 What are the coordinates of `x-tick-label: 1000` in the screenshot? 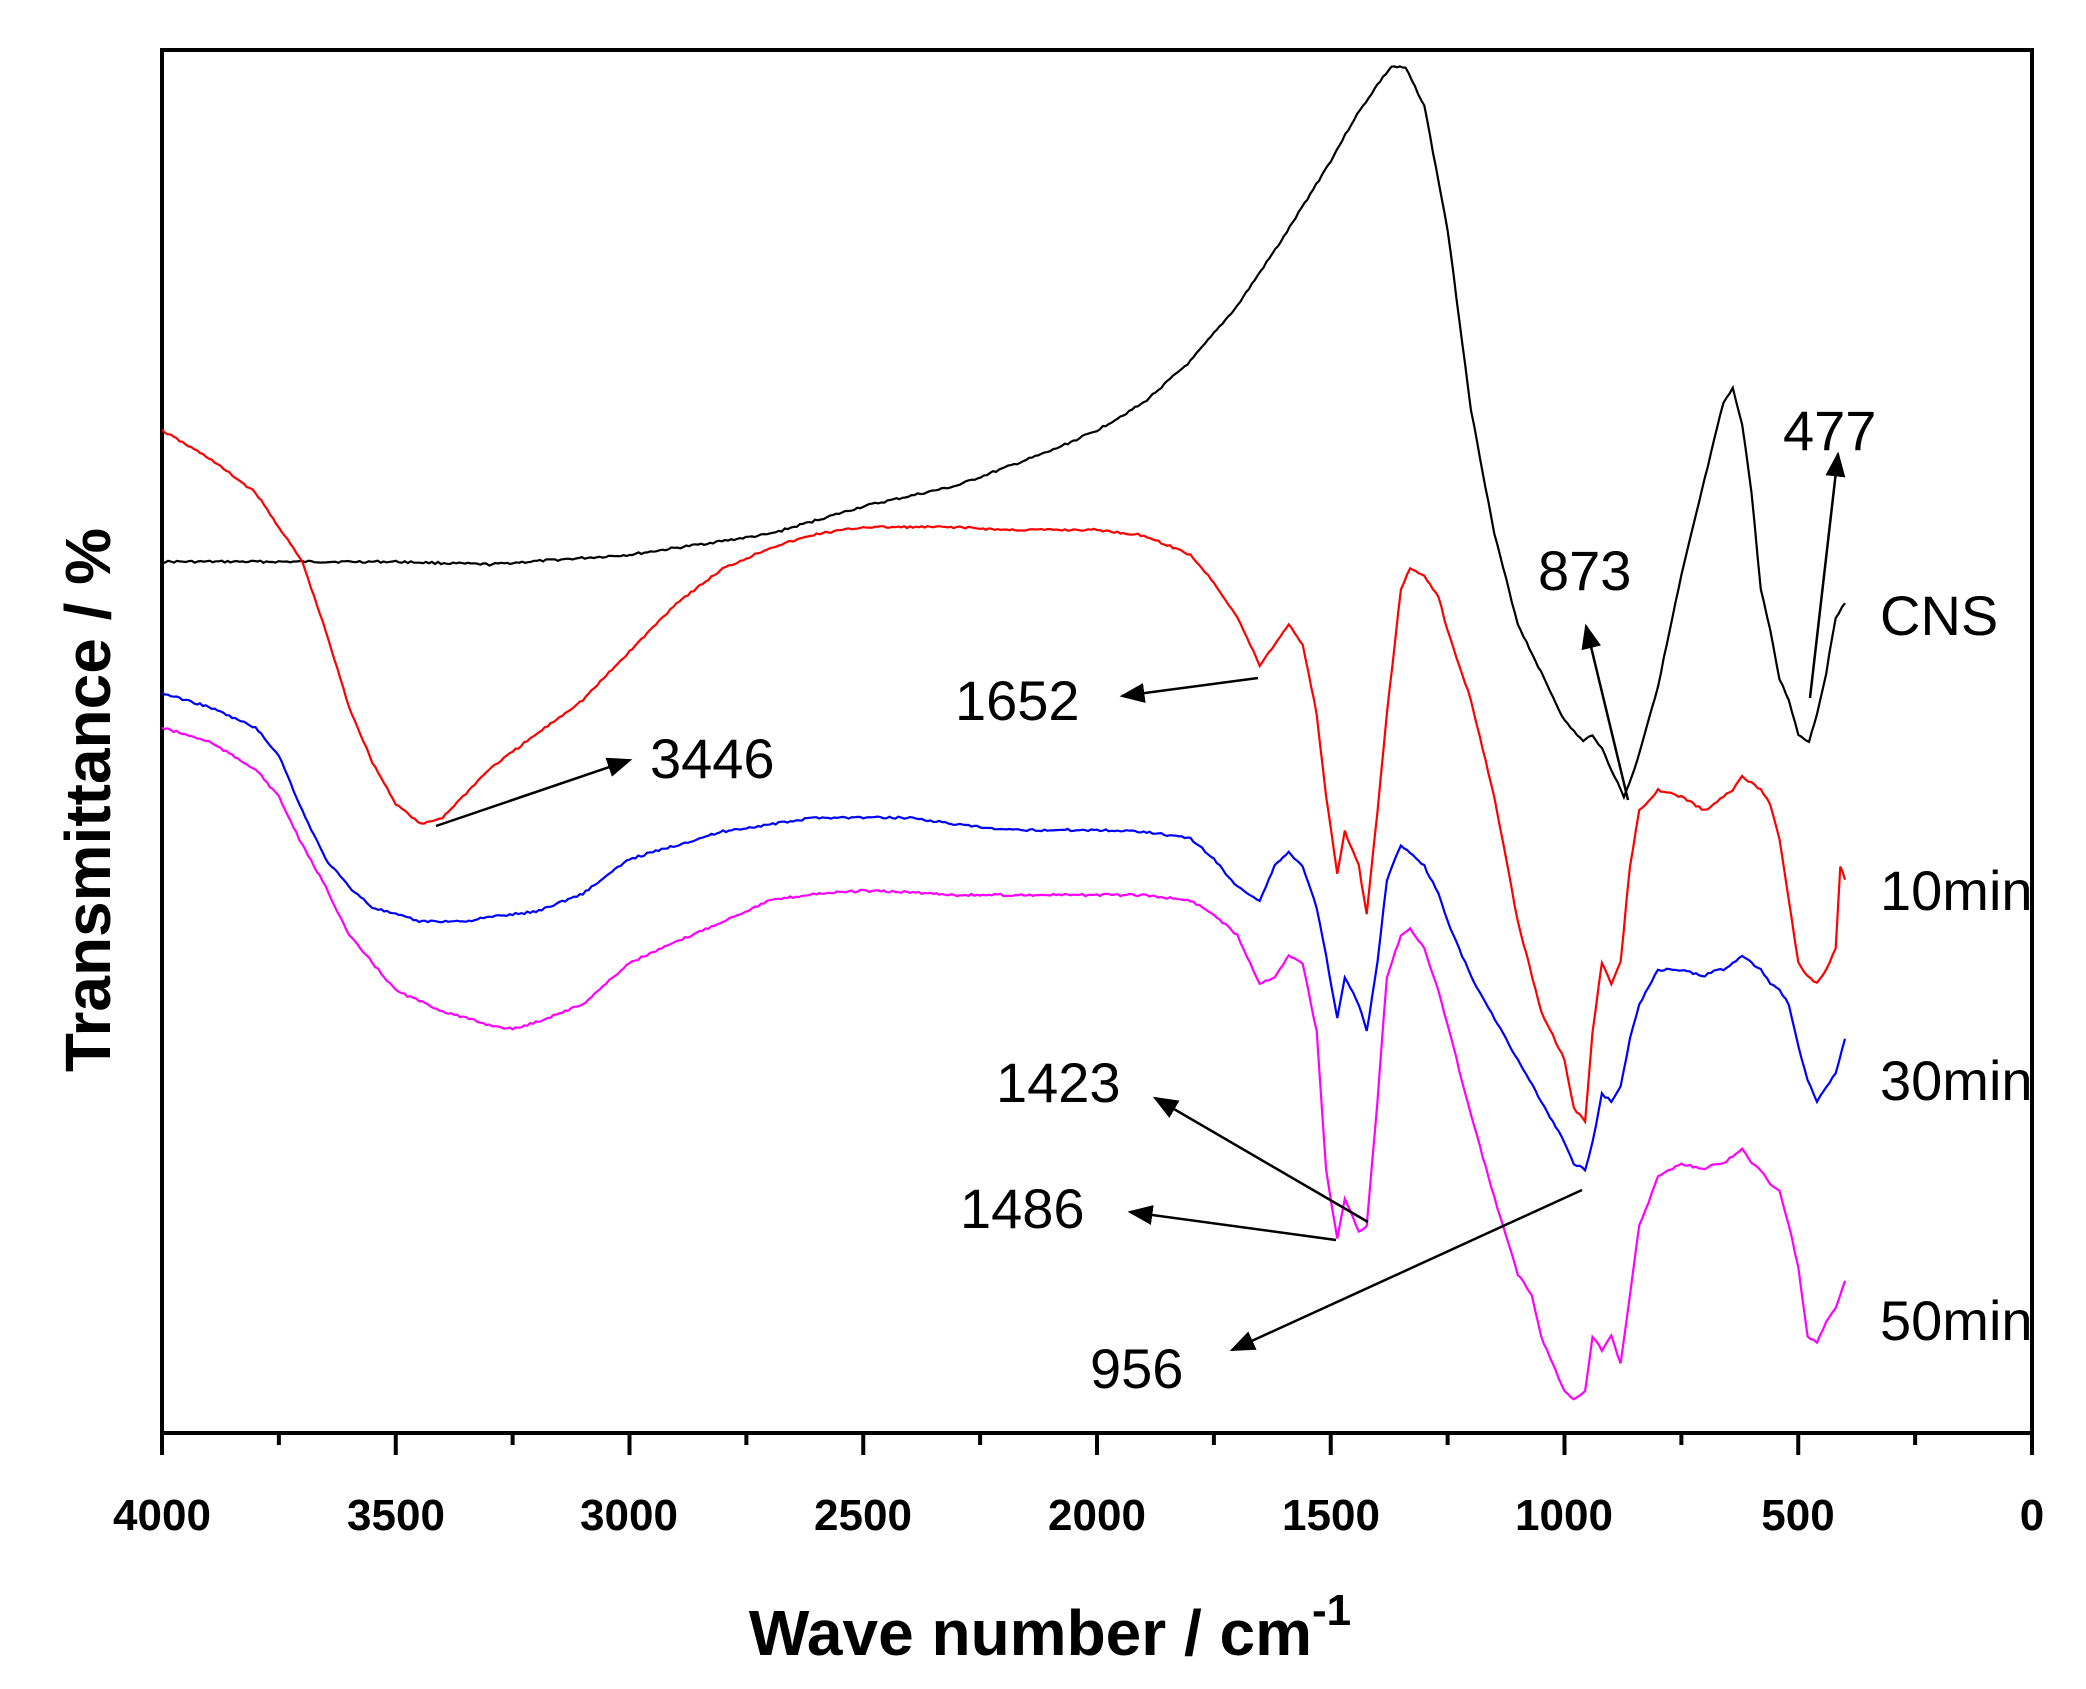 It's located at (1564, 1515).